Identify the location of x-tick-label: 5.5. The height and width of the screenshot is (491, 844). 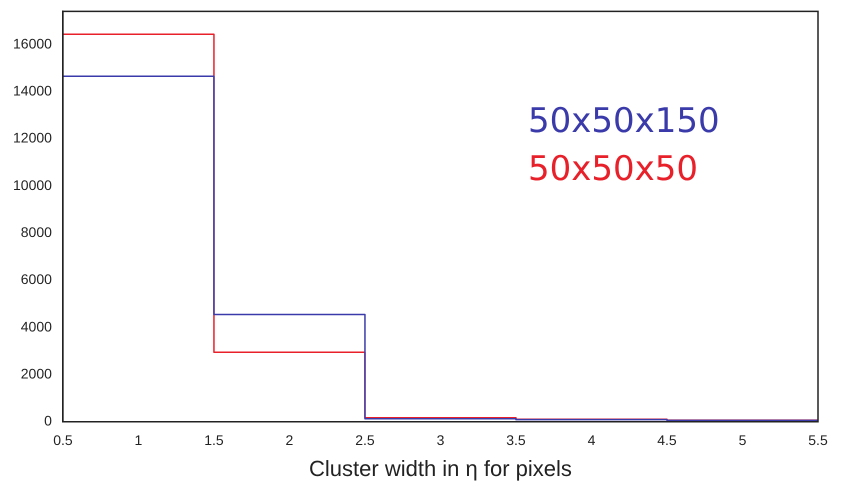
(818, 440).